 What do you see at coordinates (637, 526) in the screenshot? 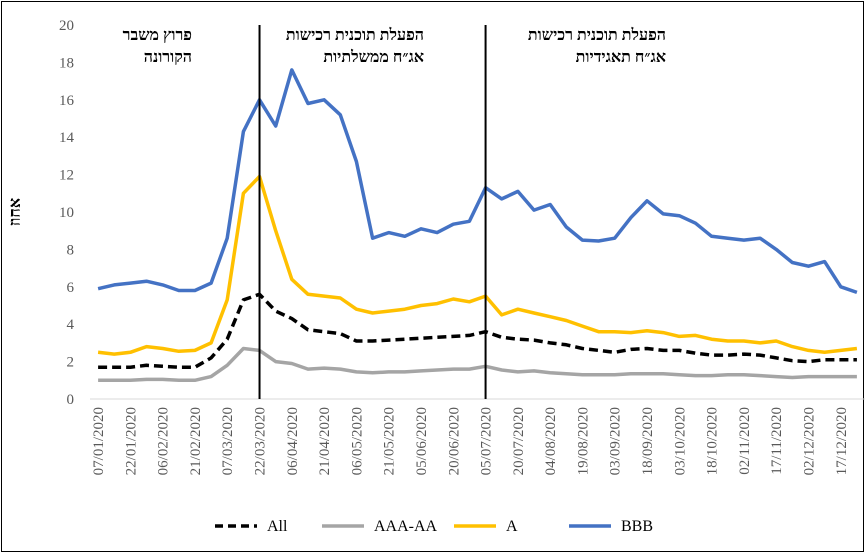
I see `legend-label: BBB` at bounding box center [637, 526].